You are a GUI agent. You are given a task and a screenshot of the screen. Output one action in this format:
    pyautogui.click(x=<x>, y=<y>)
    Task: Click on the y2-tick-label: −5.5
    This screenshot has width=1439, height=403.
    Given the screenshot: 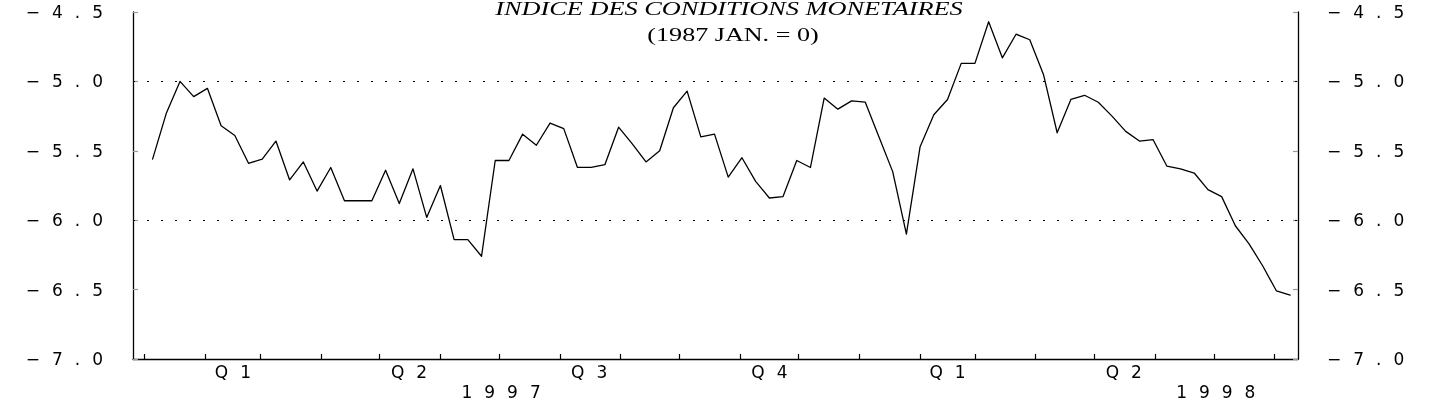 What is the action you would take?
    pyautogui.click(x=1372, y=150)
    